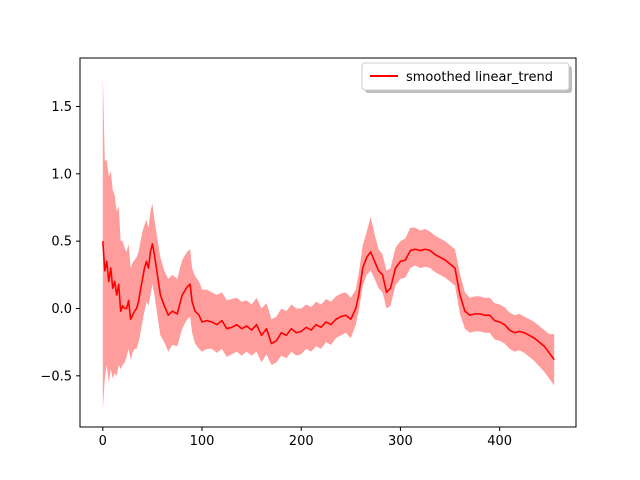 This screenshot has height=480, width=640. I want to click on y-tick-label: −0.5, so click(56, 376).